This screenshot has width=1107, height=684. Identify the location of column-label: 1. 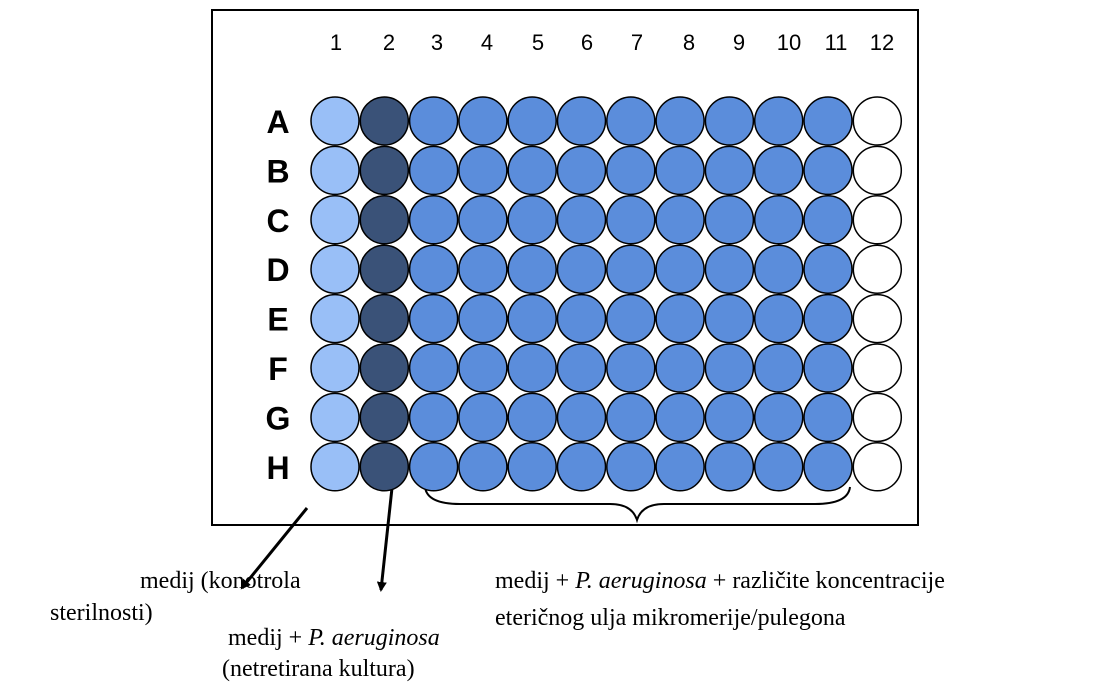
(336, 42).